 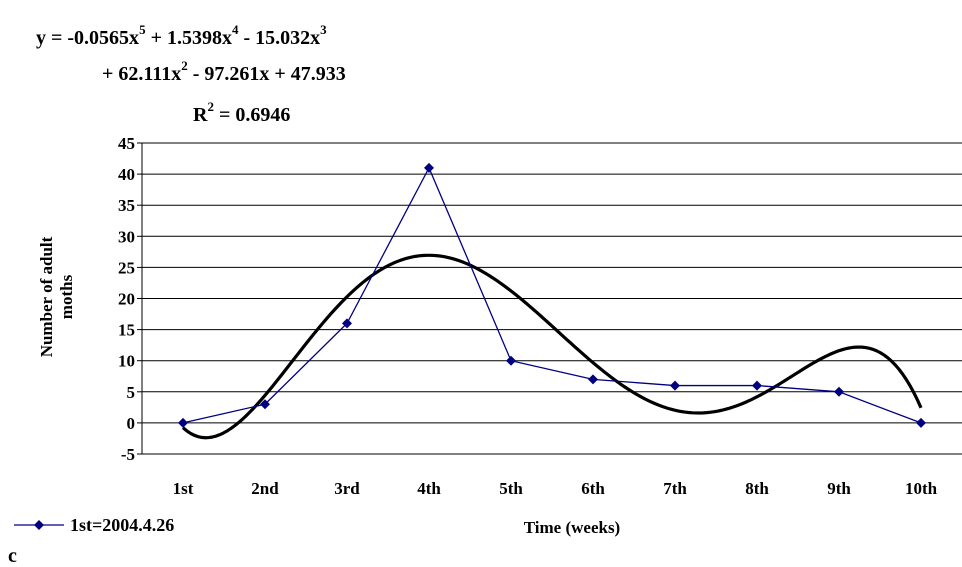 I want to click on y-tick-label: 5, so click(x=131, y=392).